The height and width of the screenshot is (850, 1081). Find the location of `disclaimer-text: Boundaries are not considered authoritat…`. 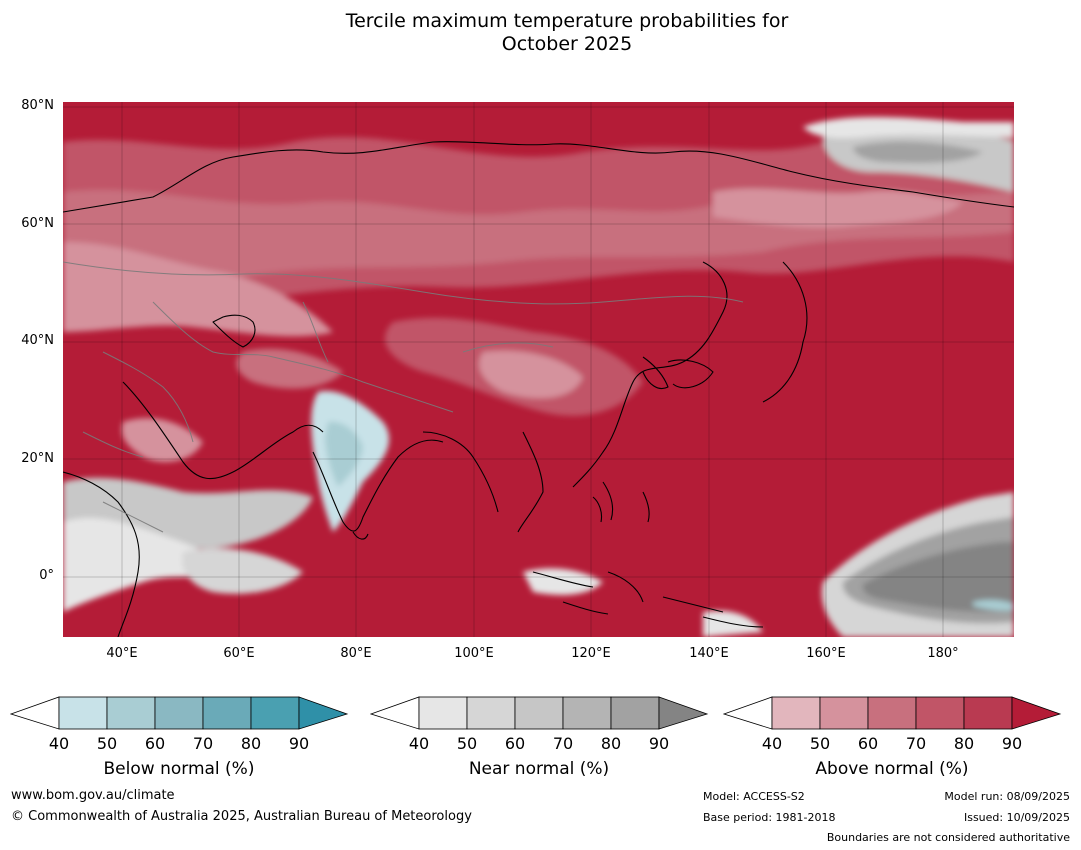

disclaimer-text: Boundaries are not considered authoritat… is located at coordinates (948, 837).